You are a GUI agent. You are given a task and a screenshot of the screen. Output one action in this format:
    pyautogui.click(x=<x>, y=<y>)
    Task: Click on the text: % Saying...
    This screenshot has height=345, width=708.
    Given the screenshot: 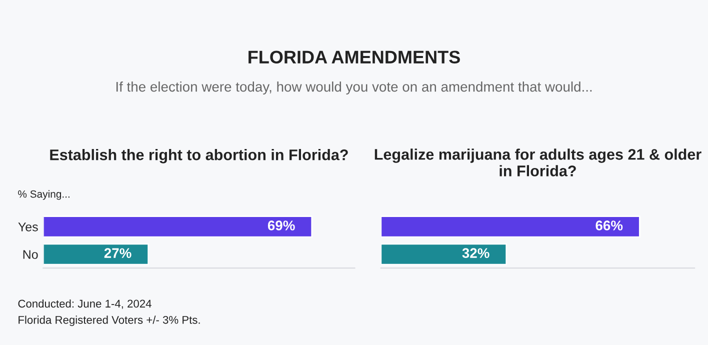 What is the action you would take?
    pyautogui.click(x=44, y=195)
    